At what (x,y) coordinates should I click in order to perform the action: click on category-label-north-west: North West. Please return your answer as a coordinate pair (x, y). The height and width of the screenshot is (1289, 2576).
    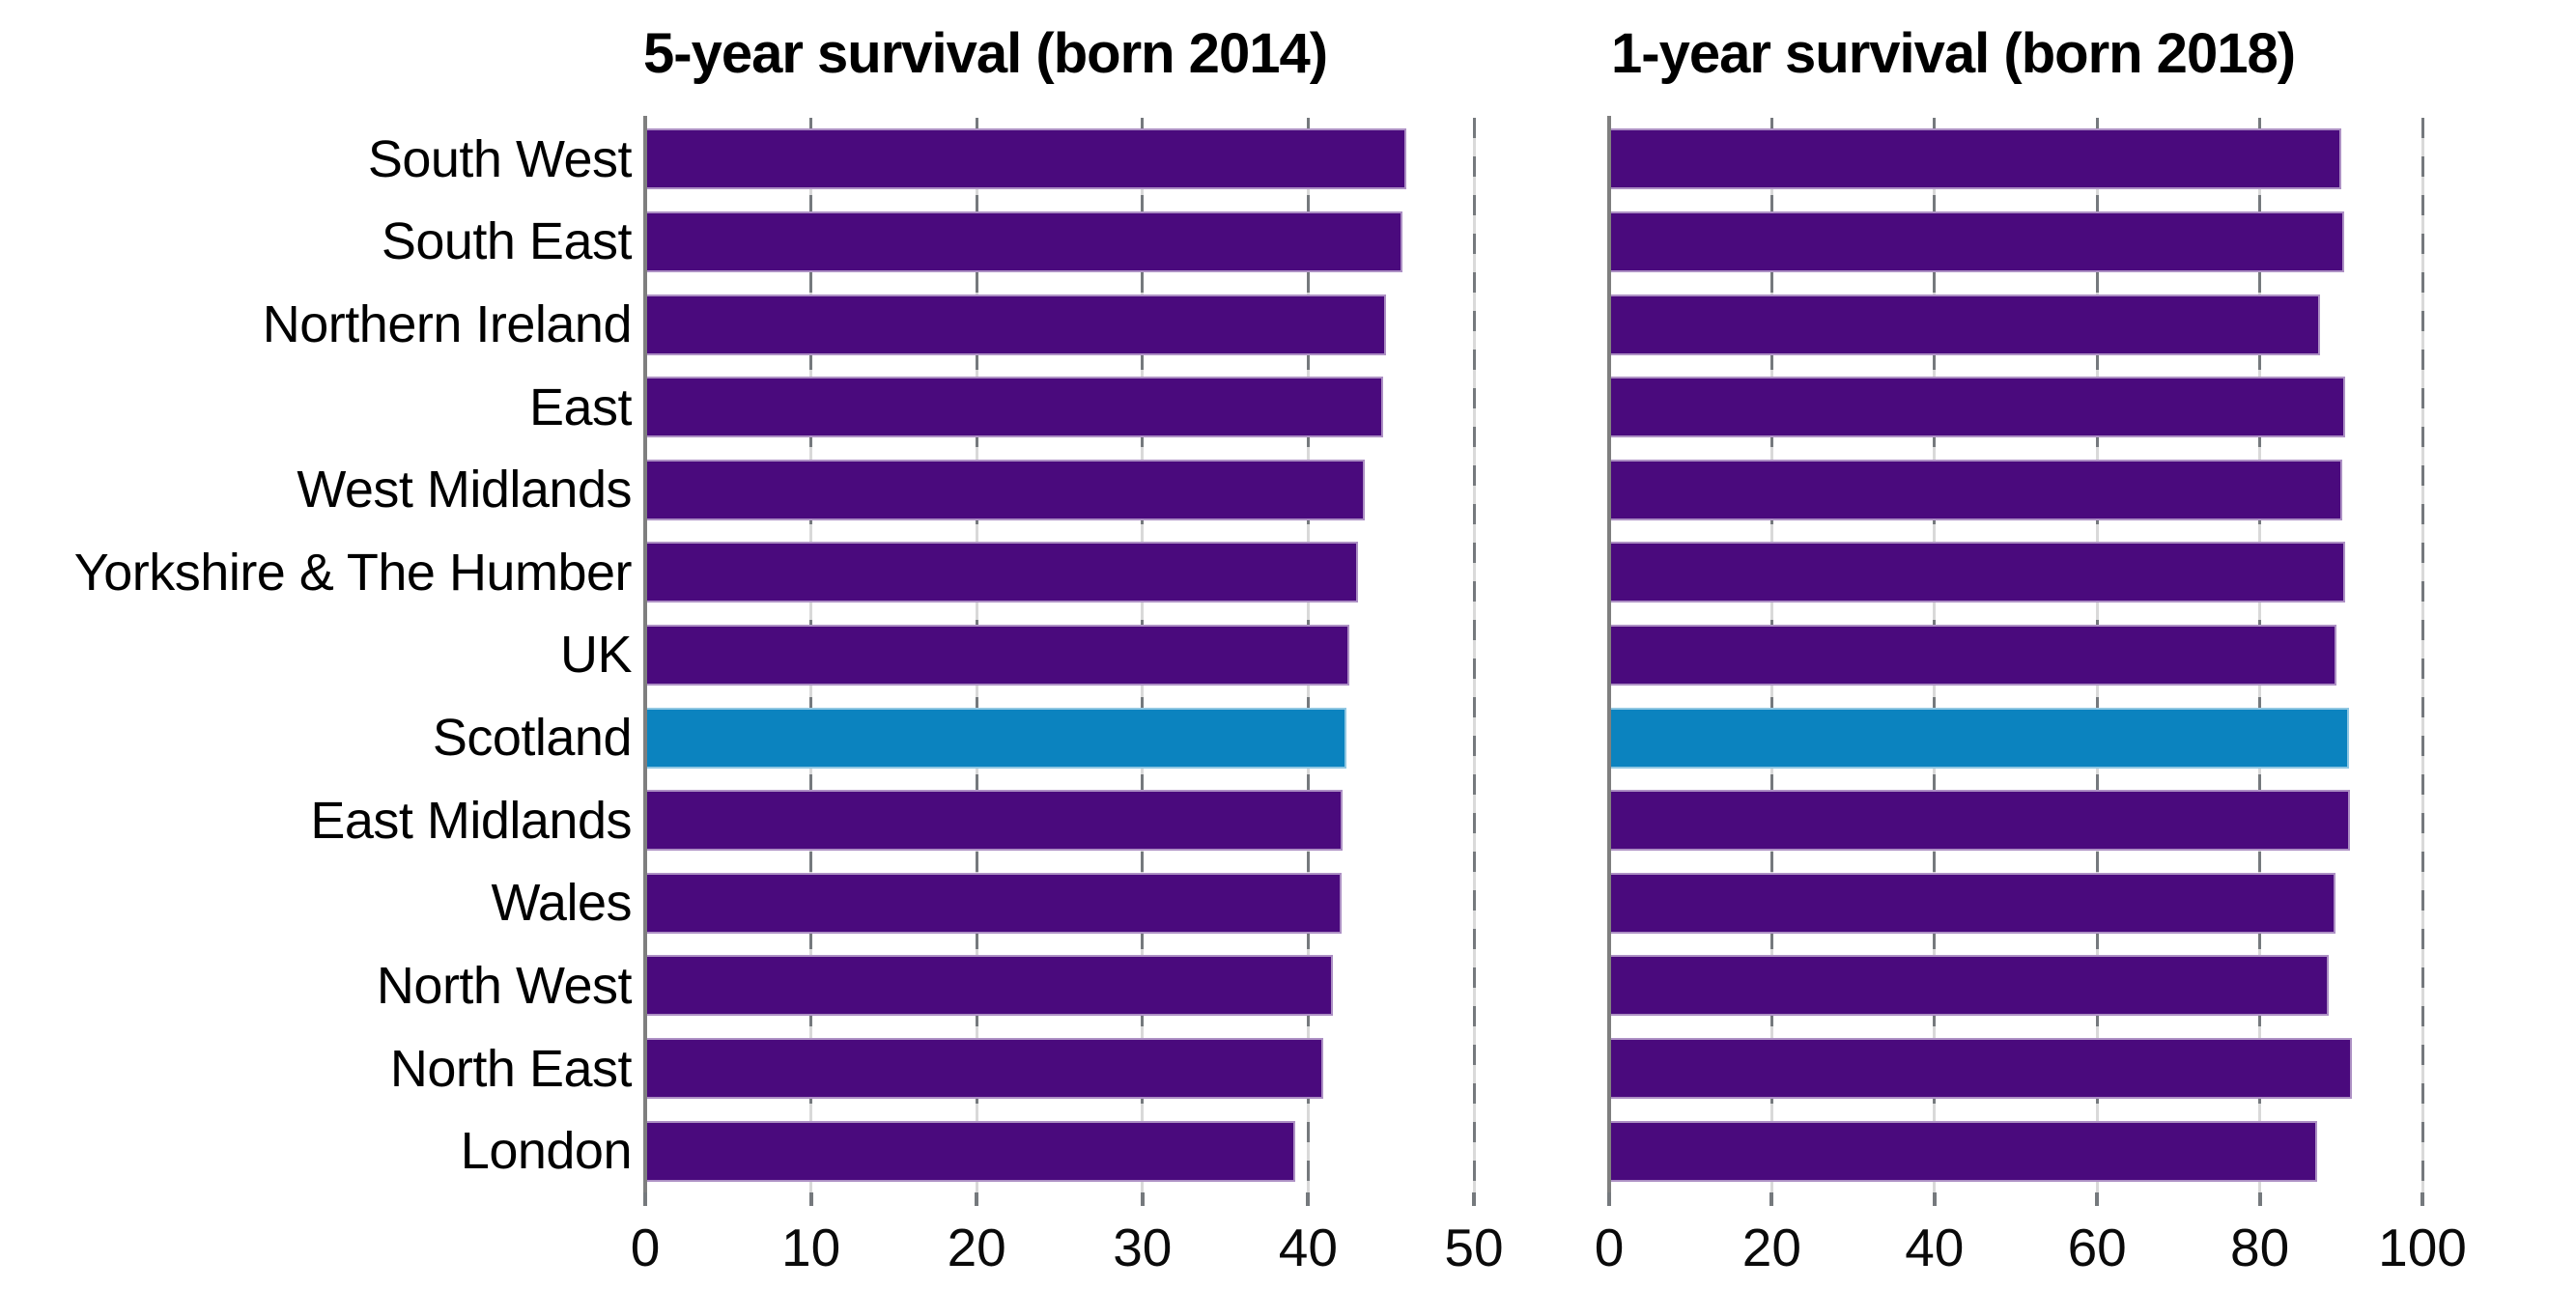
    Looking at the image, I should click on (504, 985).